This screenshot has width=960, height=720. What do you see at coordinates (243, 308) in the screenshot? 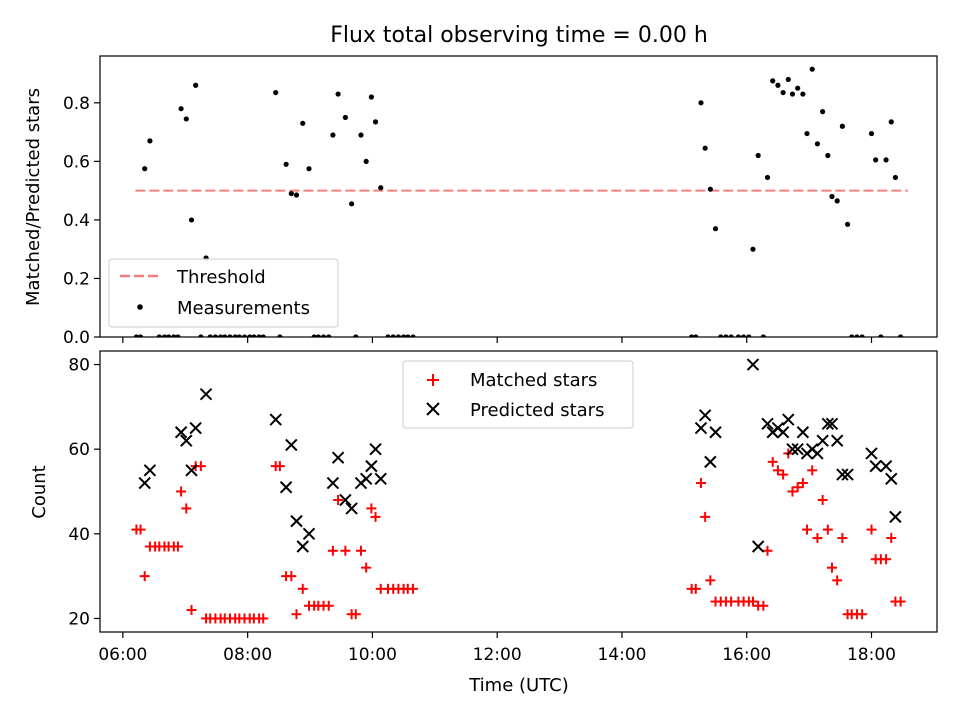
I see `legend-measurements-label: Measurements` at bounding box center [243, 308].